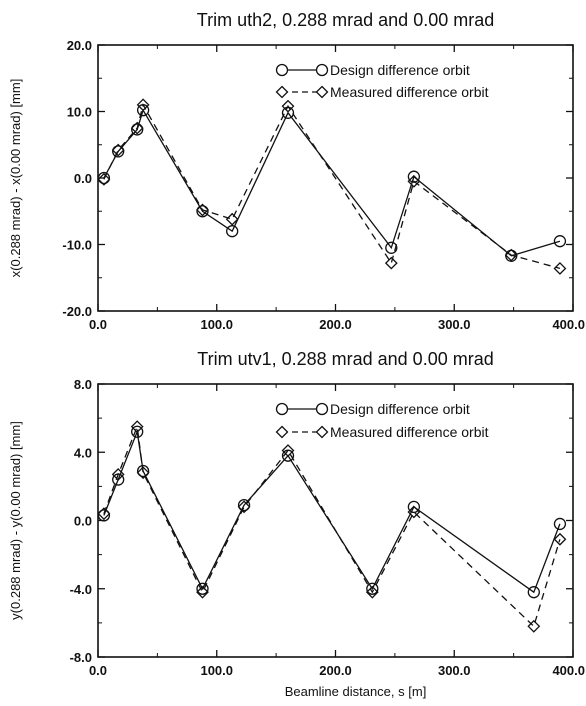 Image resolution: width=586 pixels, height=706 pixels. Describe the element at coordinates (356, 691) in the screenshot. I see `x-axis-label: Beamline distance, s [m]` at that location.